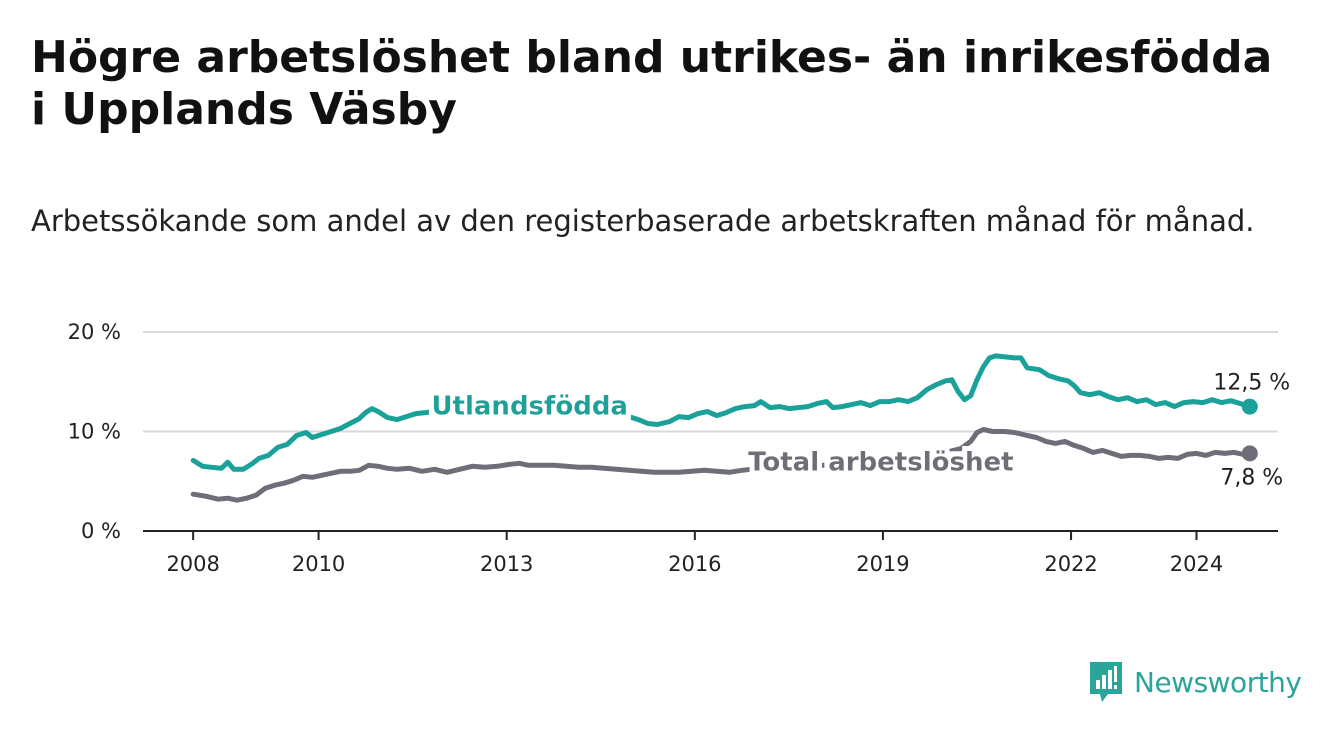  Describe the element at coordinates (1251, 383) in the screenshot. I see `end-label-utlandsfodda: 12,5 %` at that location.